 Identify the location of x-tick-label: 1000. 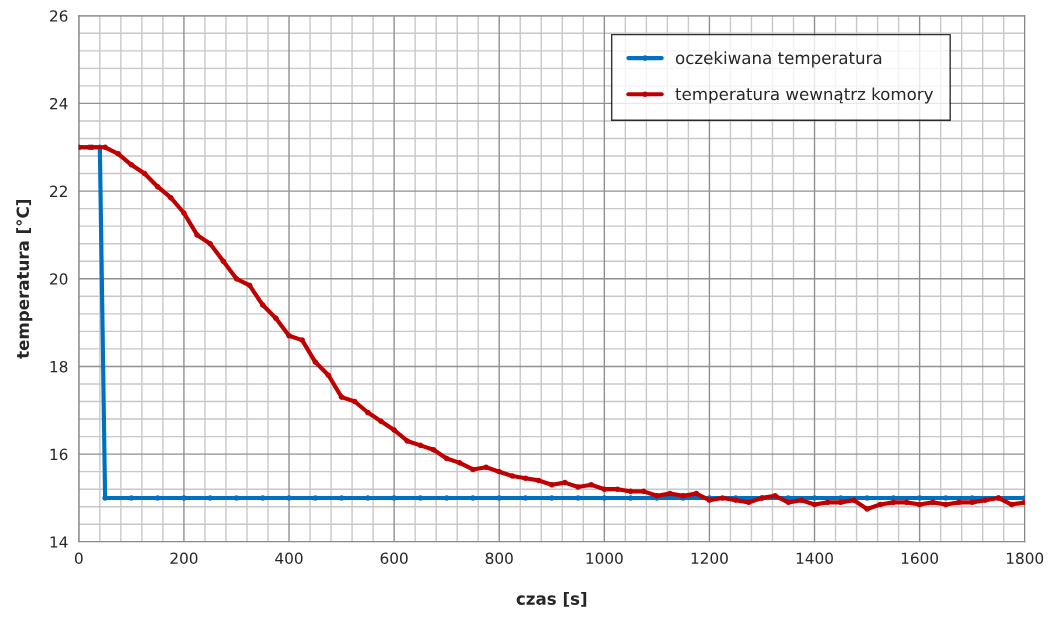
(604, 558).